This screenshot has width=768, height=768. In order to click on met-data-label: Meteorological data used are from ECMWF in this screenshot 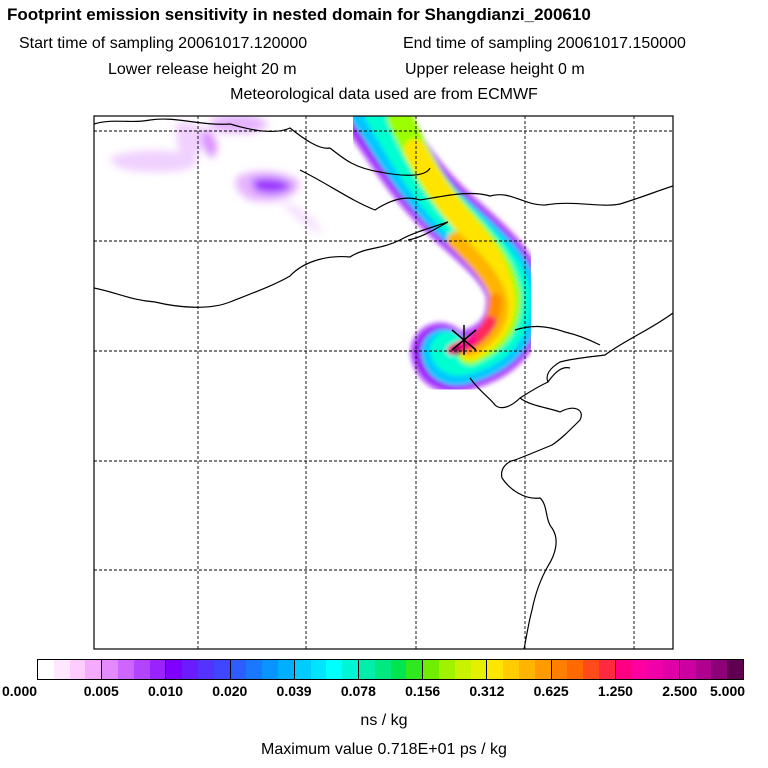, I will do `click(384, 94)`.